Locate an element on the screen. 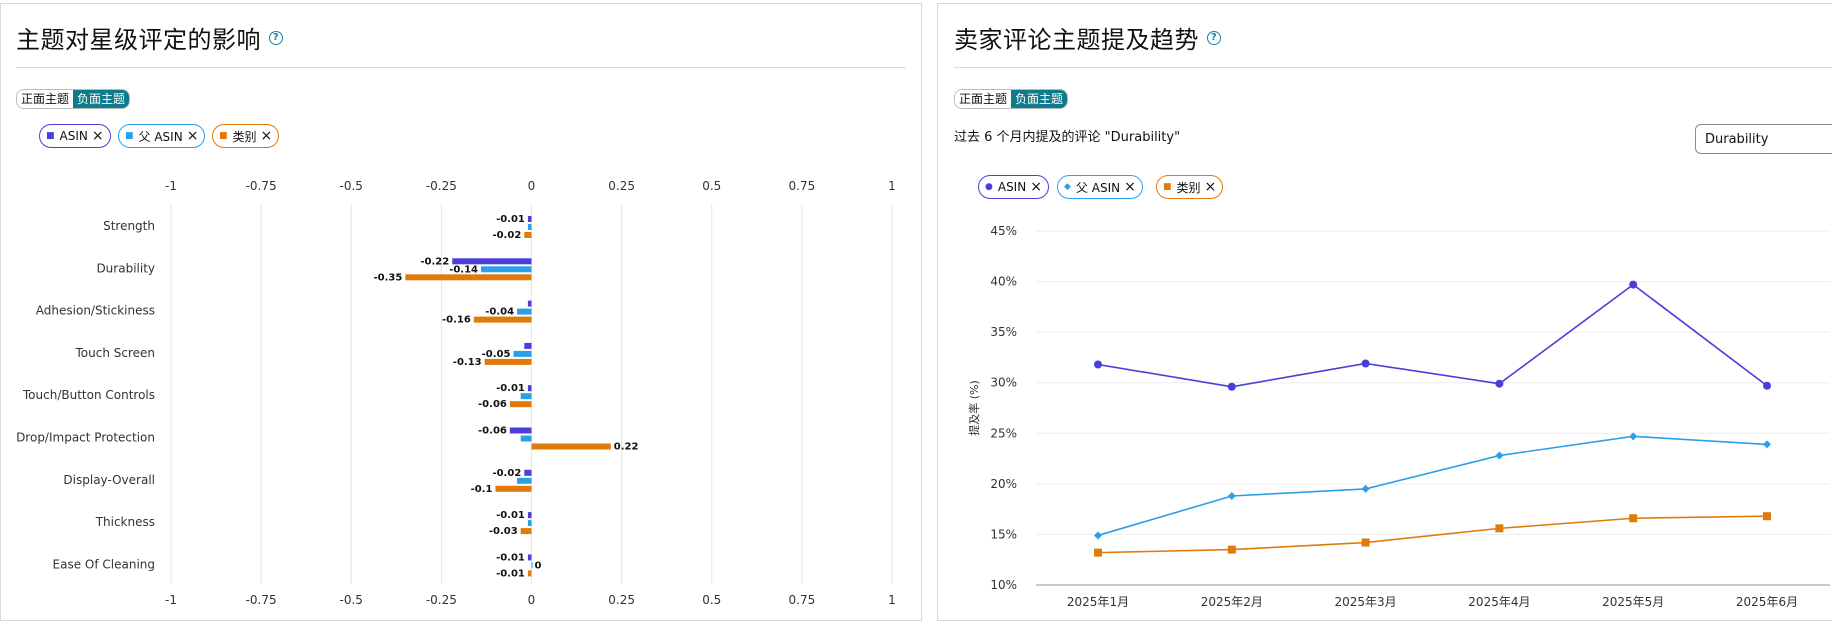  title-divider is located at coordinates (1393, 67).